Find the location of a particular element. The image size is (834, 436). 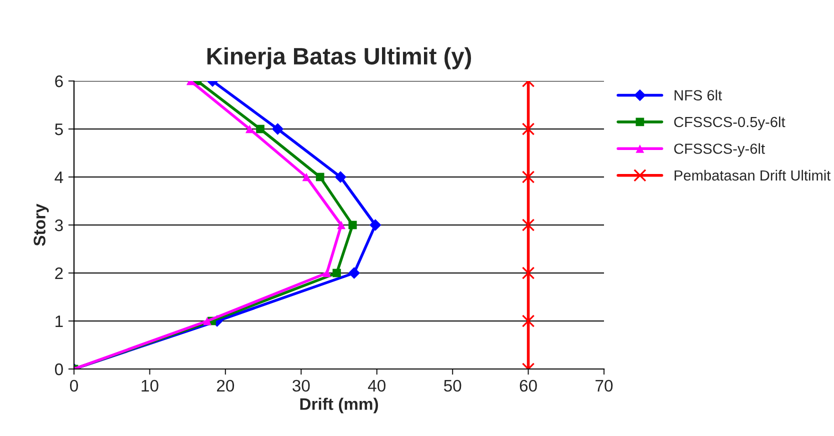

x-tick-label: 10 is located at coordinates (150, 386).